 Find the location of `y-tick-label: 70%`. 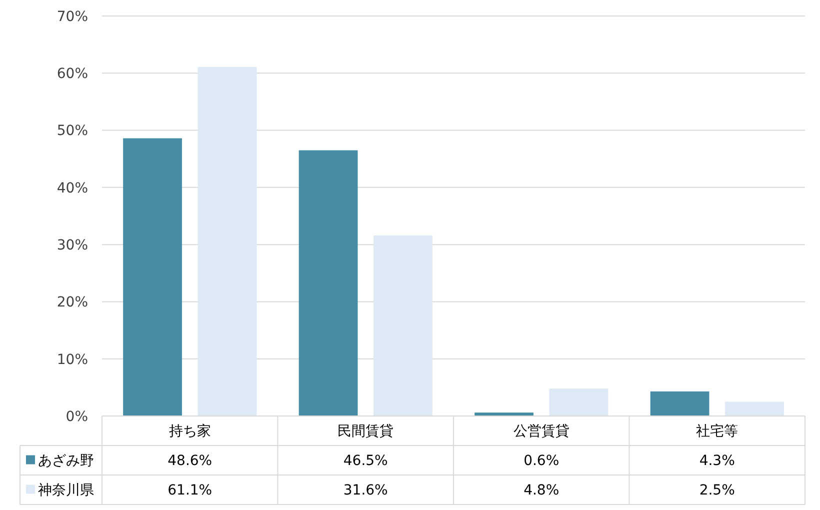

y-tick-label: 70% is located at coordinates (72, 16).